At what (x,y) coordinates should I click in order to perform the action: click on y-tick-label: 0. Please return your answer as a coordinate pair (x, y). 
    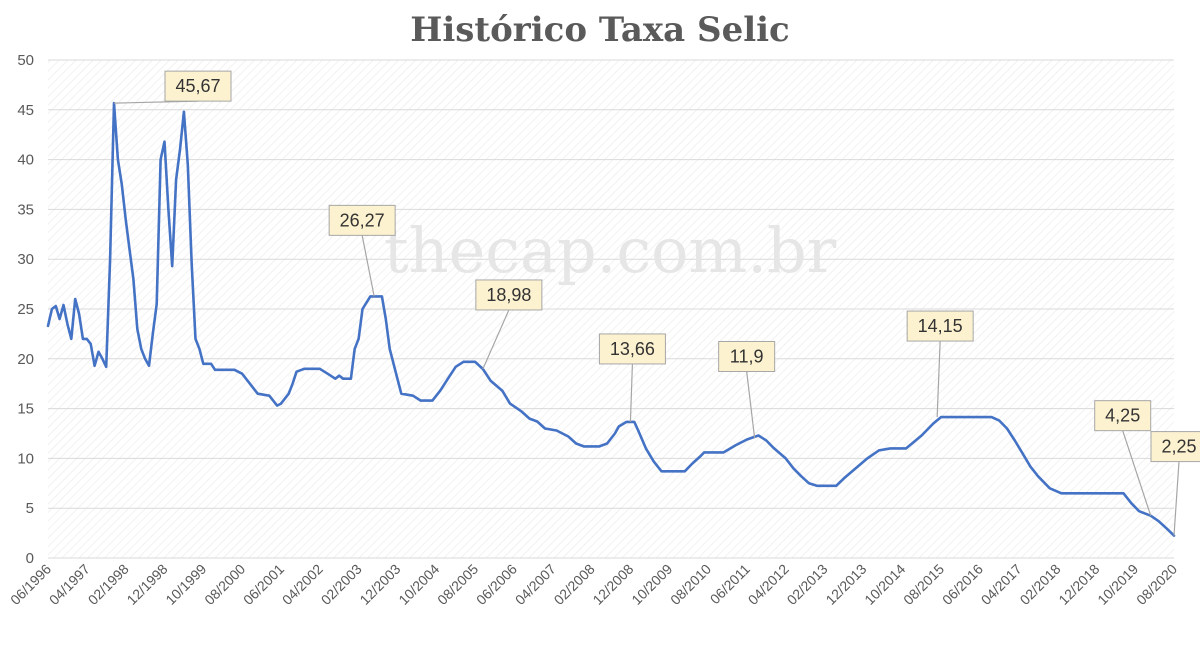
    Looking at the image, I should click on (30, 558).